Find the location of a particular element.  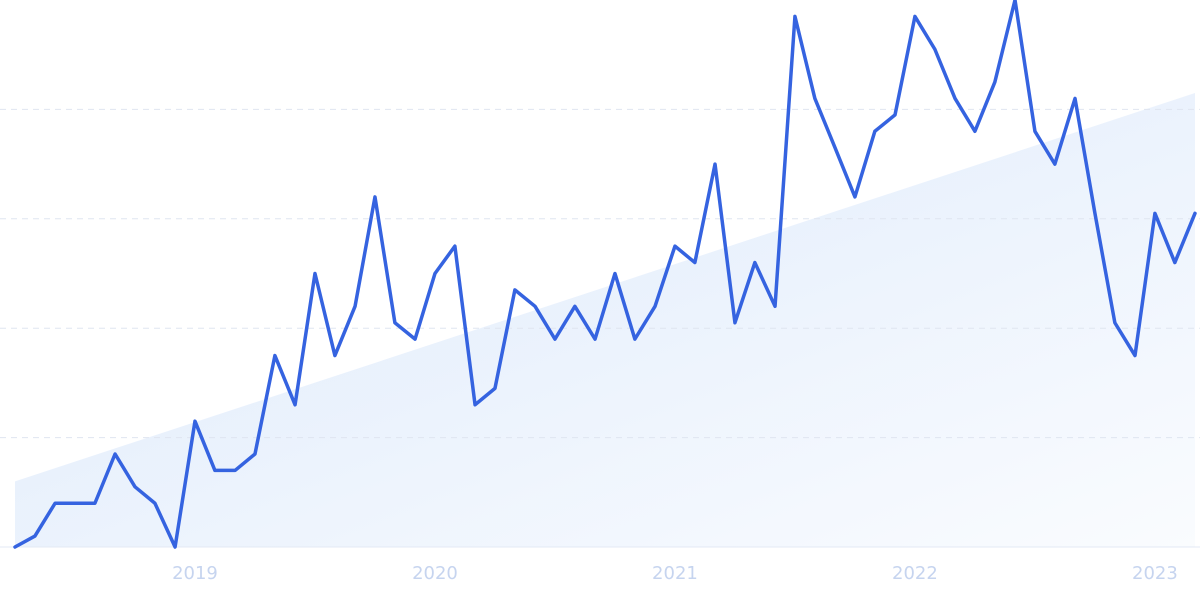

x-tick-label: 2022 is located at coordinates (915, 573).